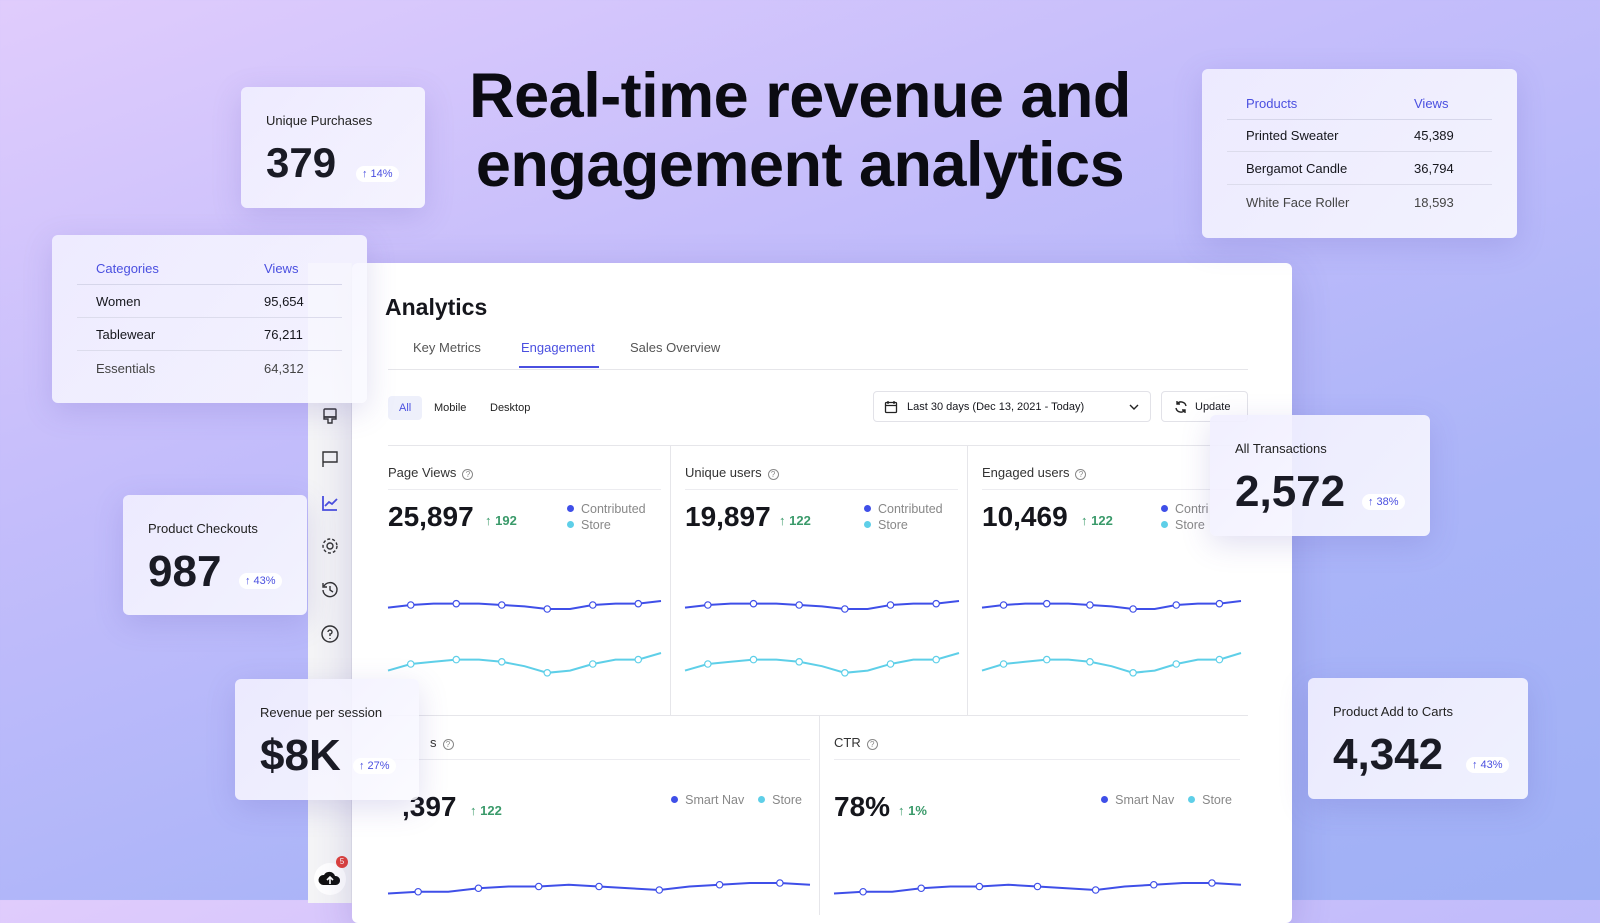  Describe the element at coordinates (1034, 472) in the screenshot. I see `metric-title: Engaged users?` at that location.